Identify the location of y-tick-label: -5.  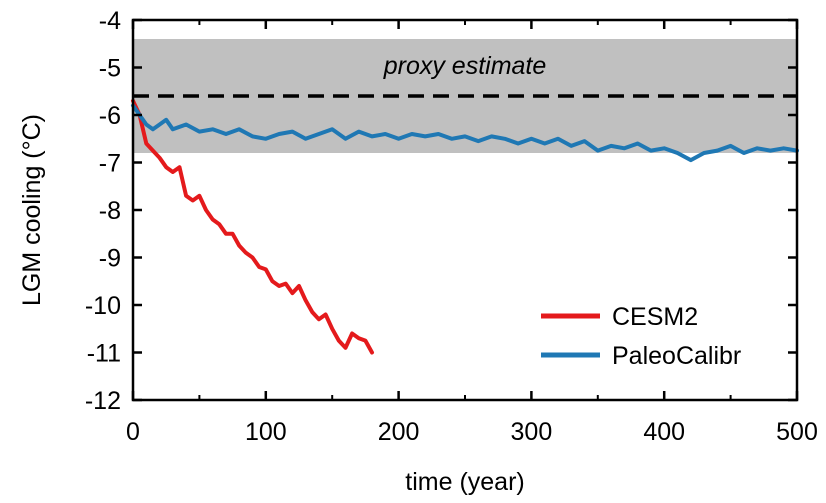
(110, 69).